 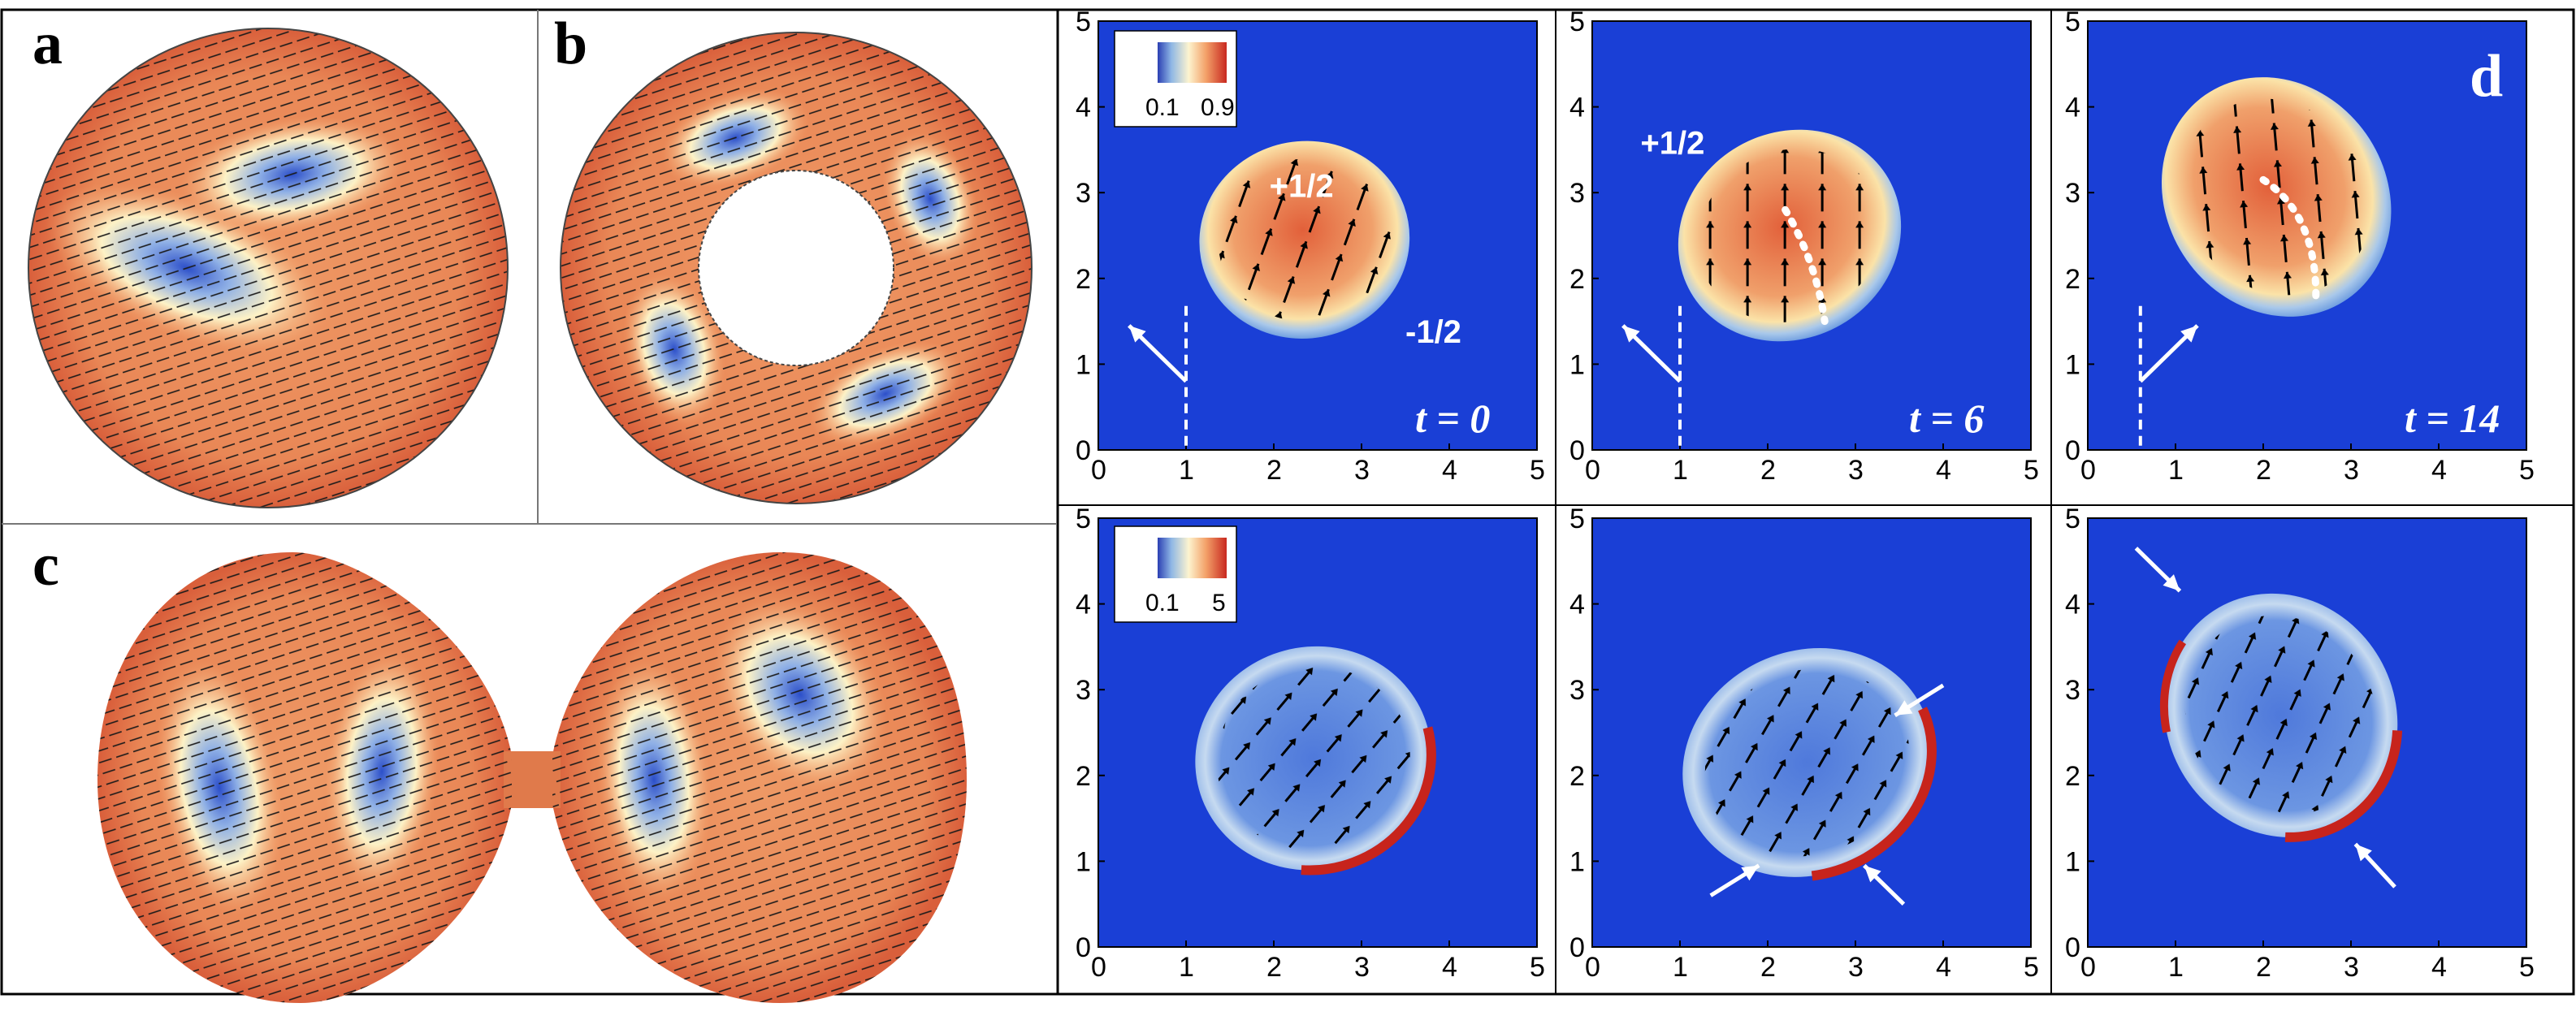 I want to click on plot-r2-c2: 00 1 1 2 2 3 3 4 4 5 5, so click(x=1804, y=743).